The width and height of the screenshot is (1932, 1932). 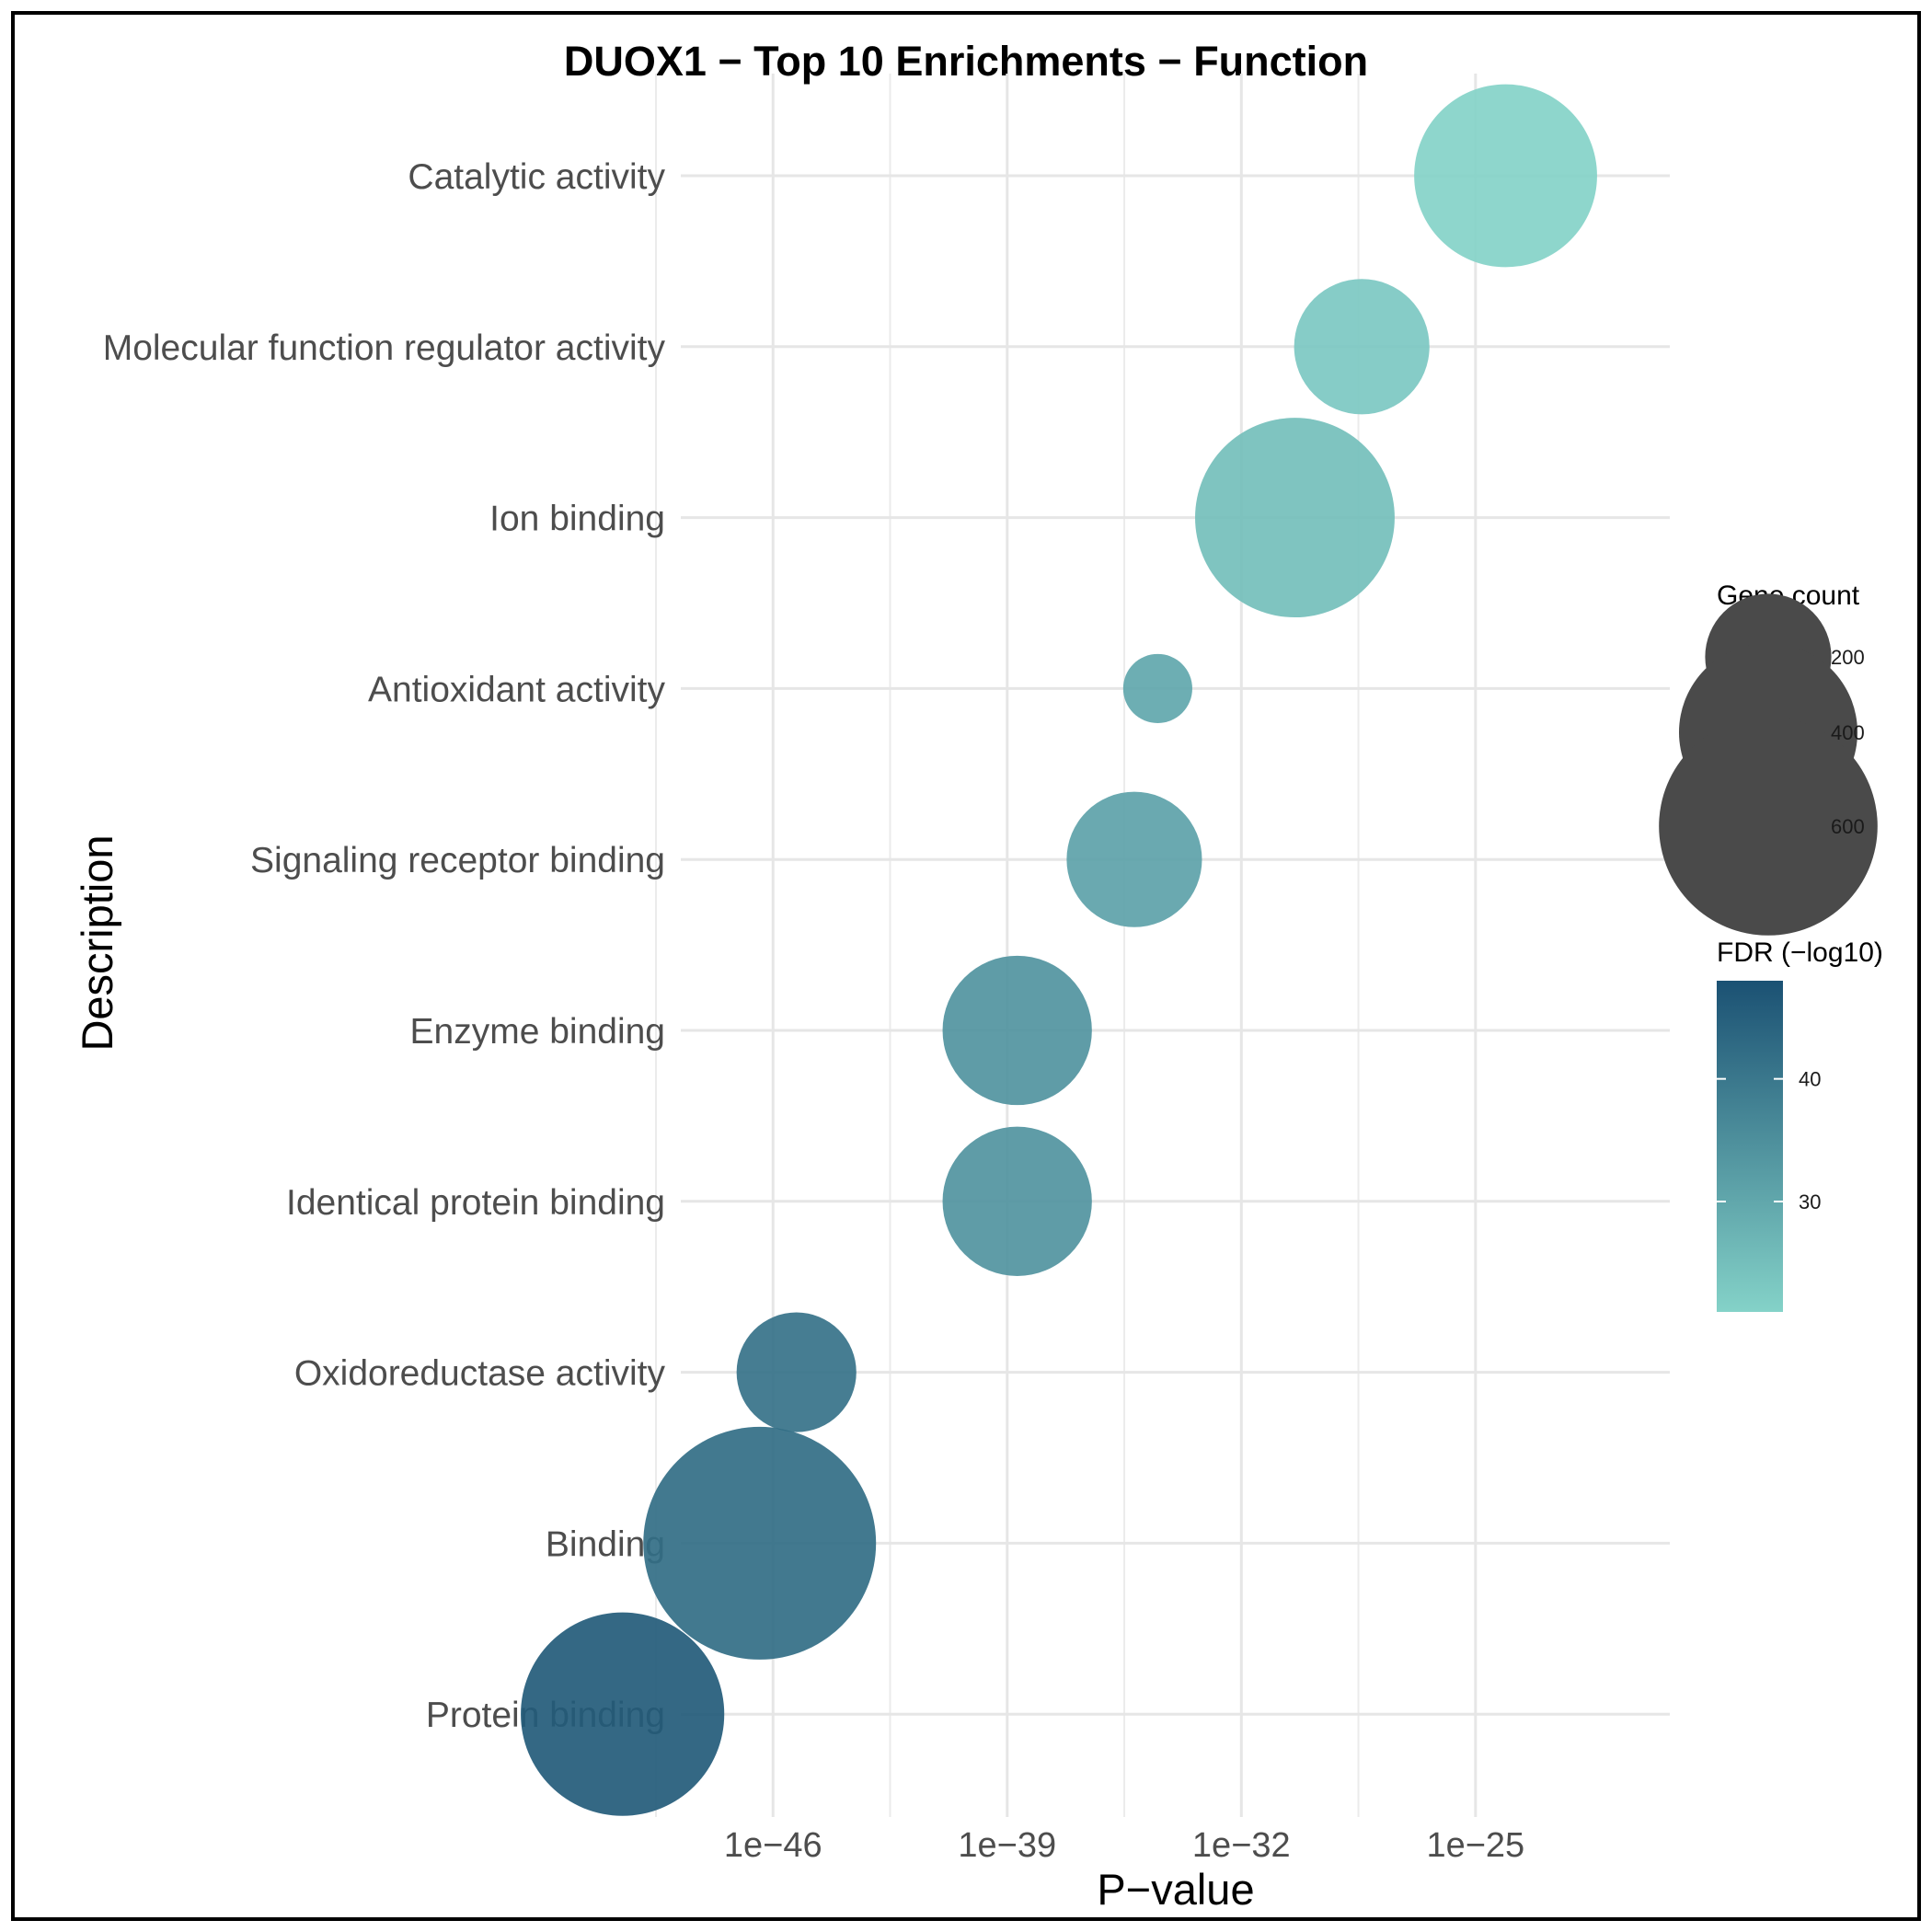 I want to click on y-tick-label: Antioxidant activity, so click(x=516, y=689).